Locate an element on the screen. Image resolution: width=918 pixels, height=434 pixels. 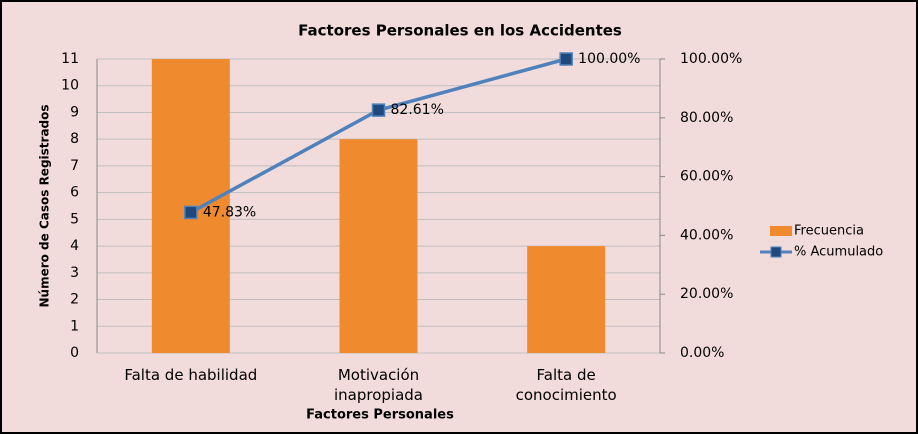
x-tick-label: Falta de habilidad is located at coordinates (191, 375).